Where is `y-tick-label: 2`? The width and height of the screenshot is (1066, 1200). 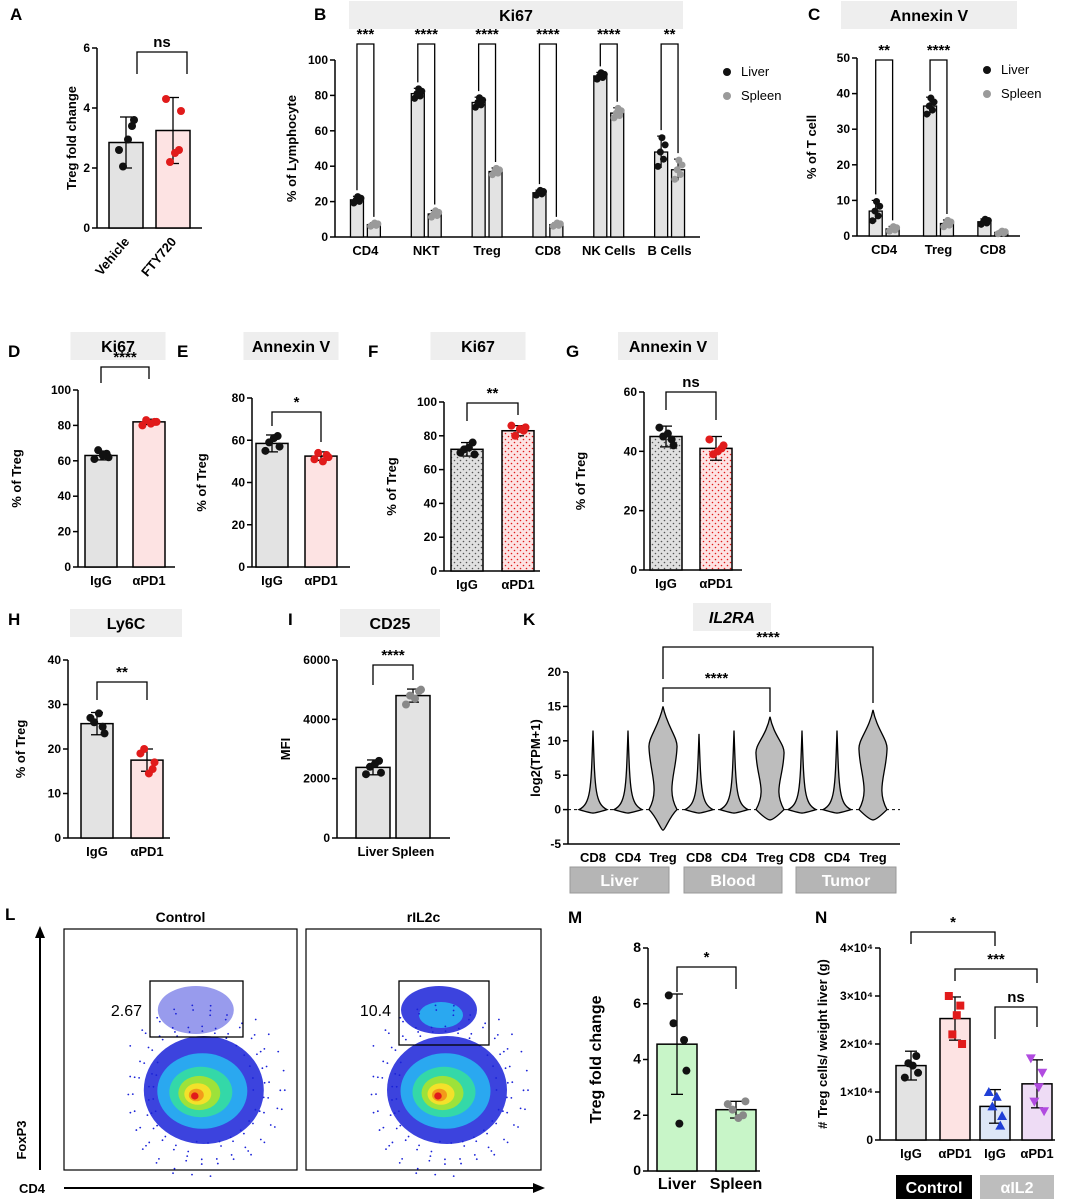 y-tick-label: 2 is located at coordinates (637, 1114).